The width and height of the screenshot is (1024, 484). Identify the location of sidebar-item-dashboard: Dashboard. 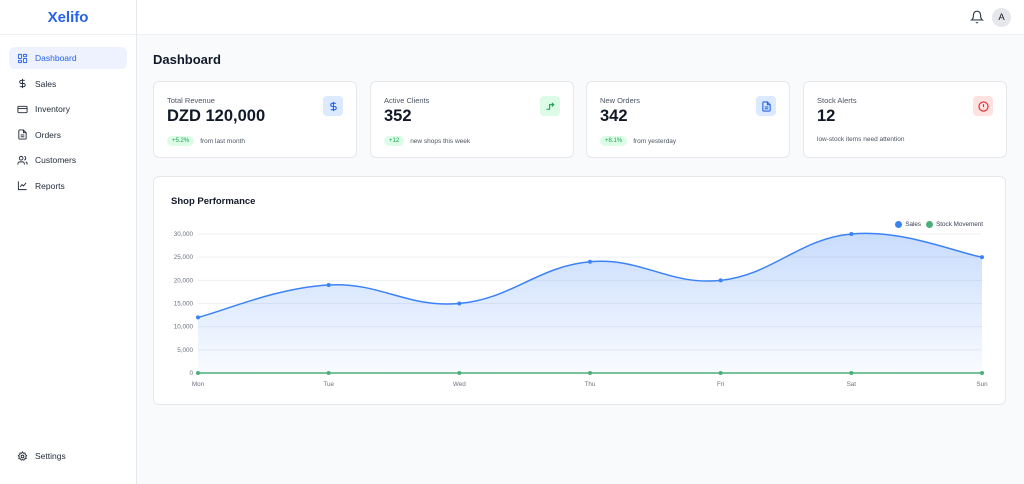
(68, 58).